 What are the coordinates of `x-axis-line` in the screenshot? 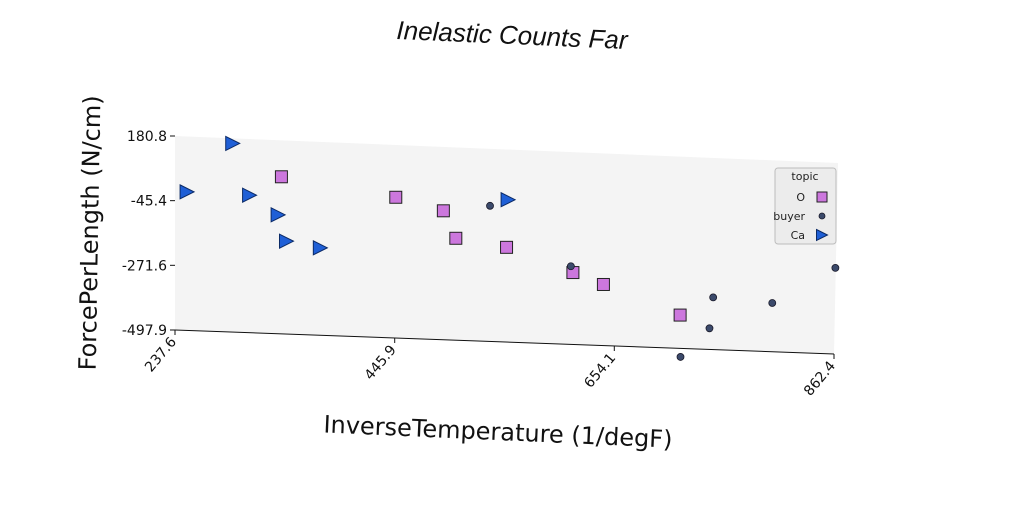 It's located at (504, 342).